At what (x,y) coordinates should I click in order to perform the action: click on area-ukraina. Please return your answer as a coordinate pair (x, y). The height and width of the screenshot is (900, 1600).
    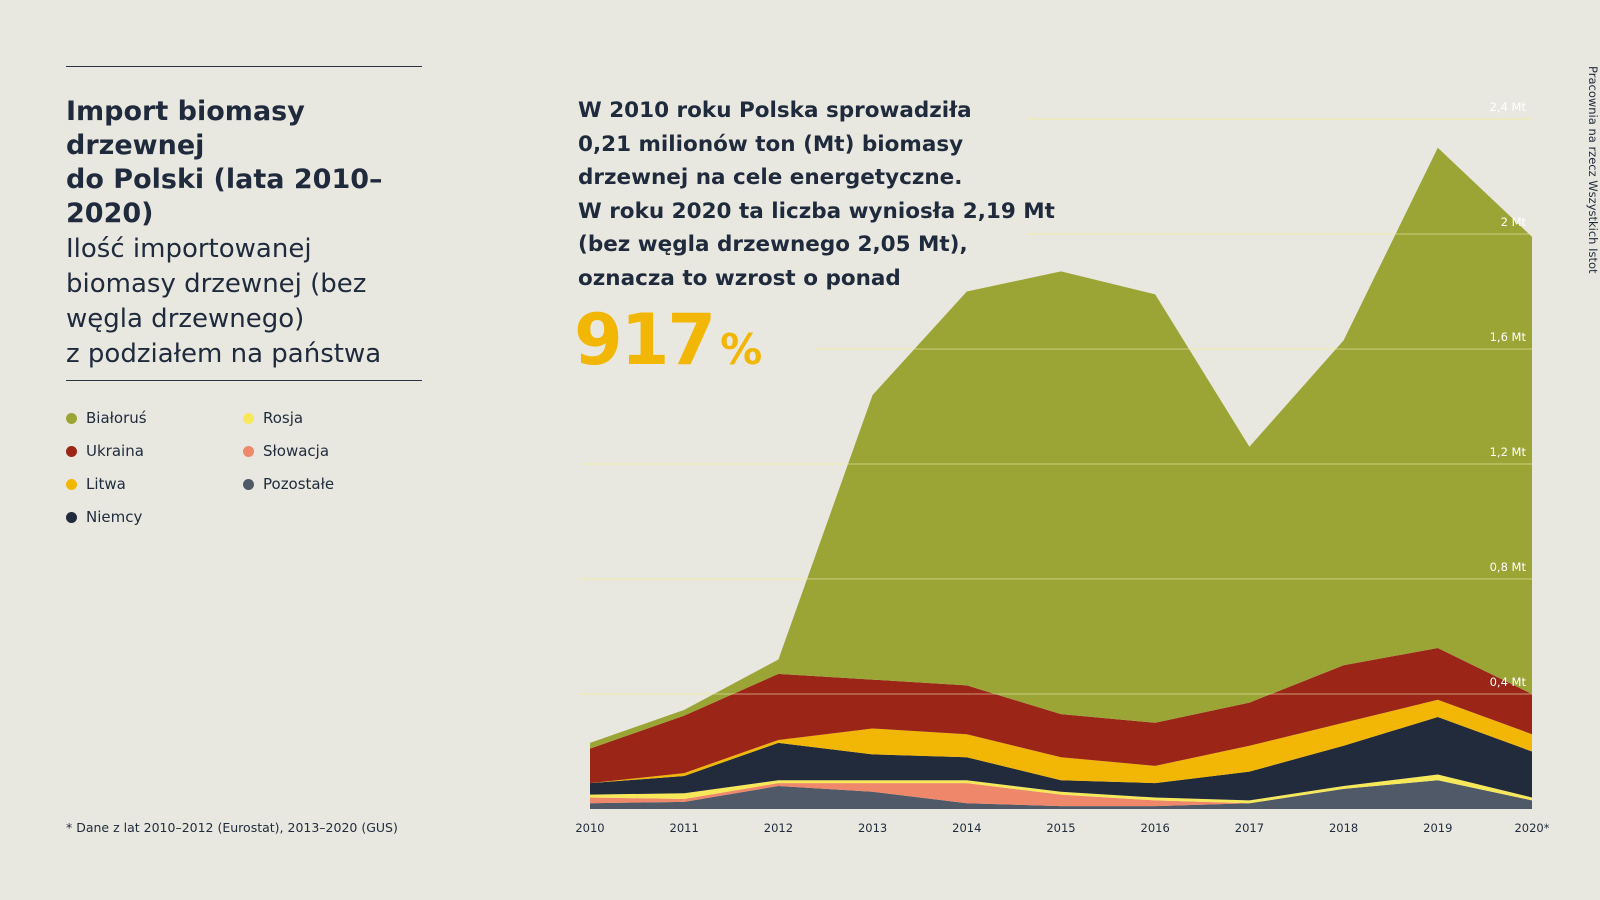
    Looking at the image, I should click on (1061, 716).